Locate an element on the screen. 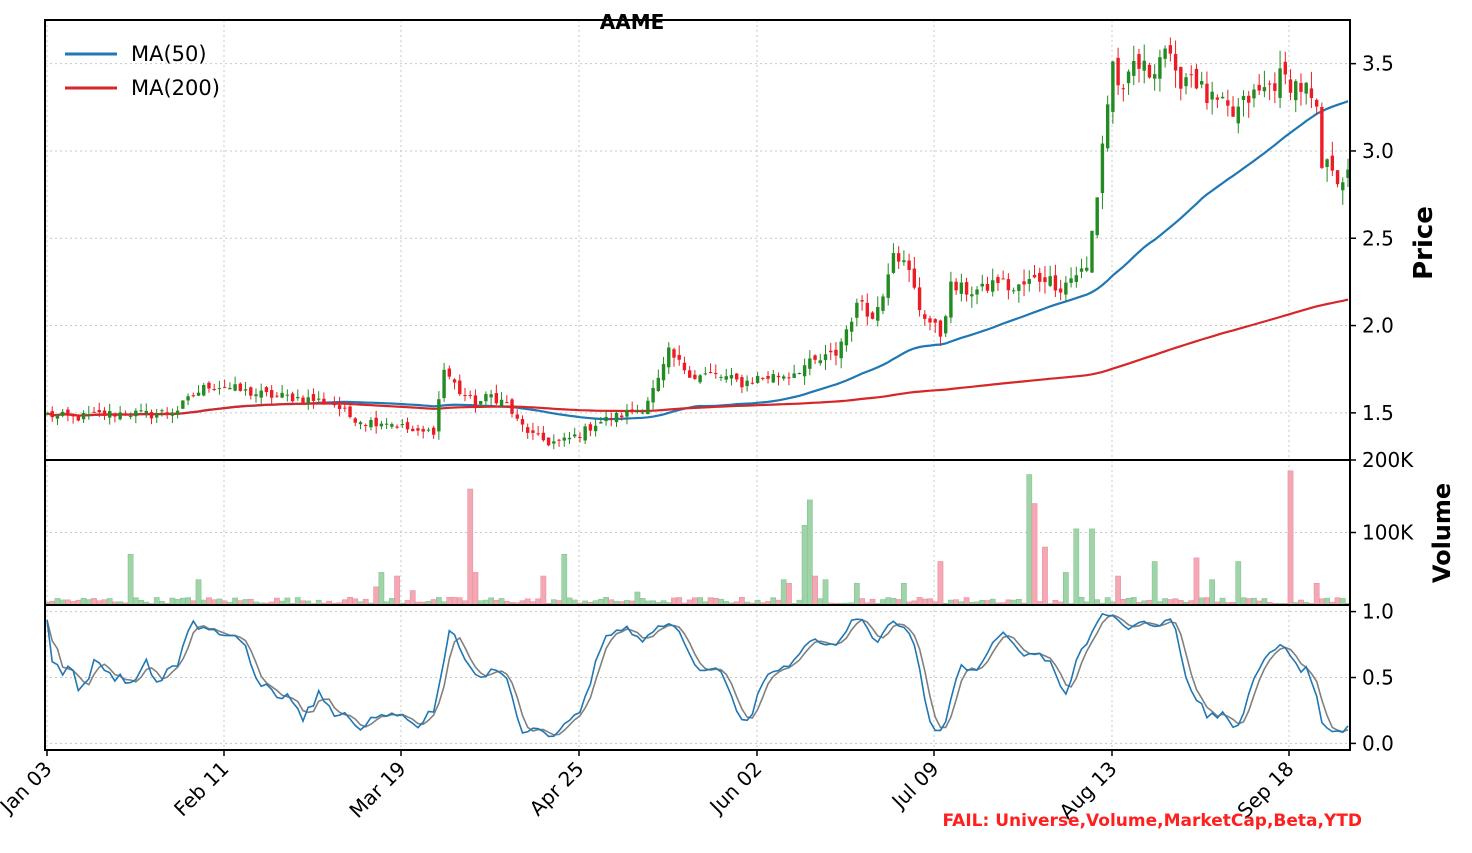 This screenshot has width=1472, height=853. date-tick-label: Feb 11 is located at coordinates (201, 789).